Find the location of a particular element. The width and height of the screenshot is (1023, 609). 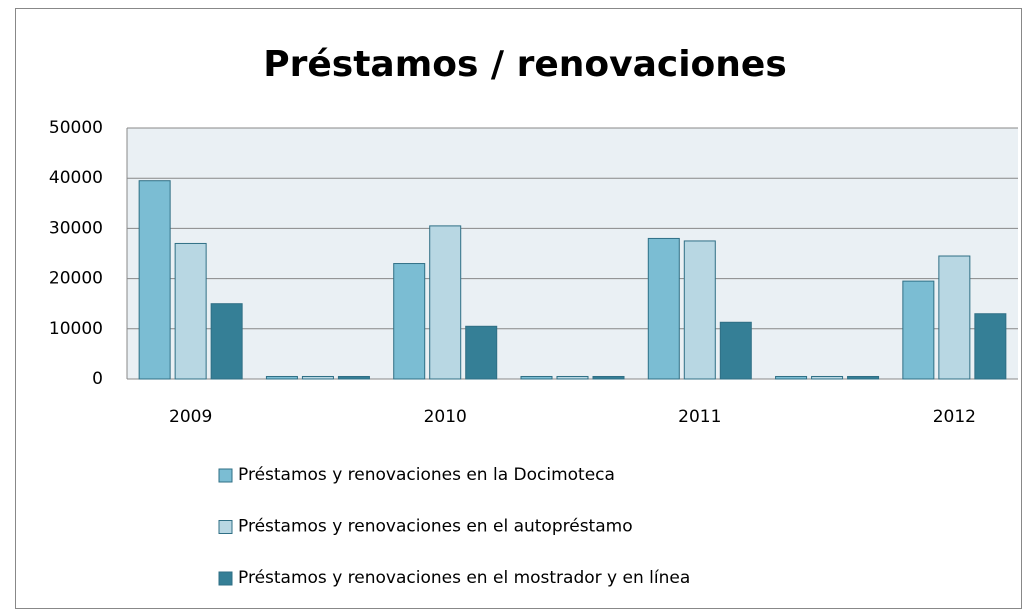

y-tick-label: 40000 is located at coordinates (76, 178).